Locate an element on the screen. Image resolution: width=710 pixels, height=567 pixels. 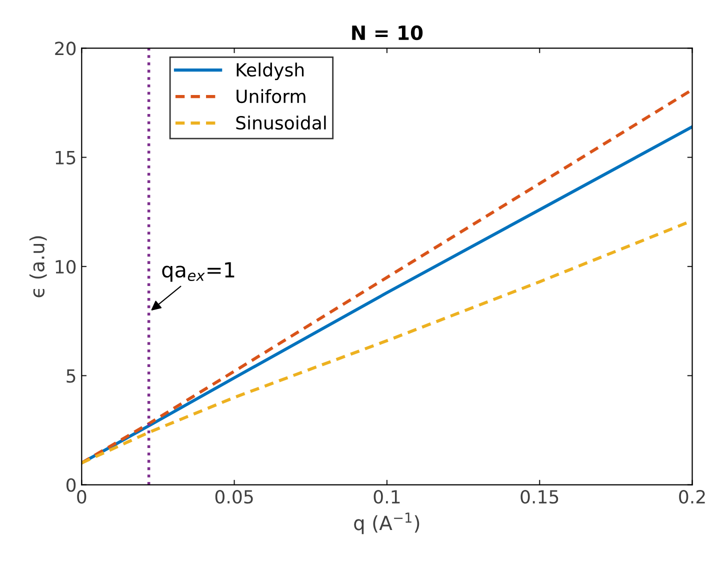
y-axis-title: ϵ (a.u) is located at coordinates (38, 267).